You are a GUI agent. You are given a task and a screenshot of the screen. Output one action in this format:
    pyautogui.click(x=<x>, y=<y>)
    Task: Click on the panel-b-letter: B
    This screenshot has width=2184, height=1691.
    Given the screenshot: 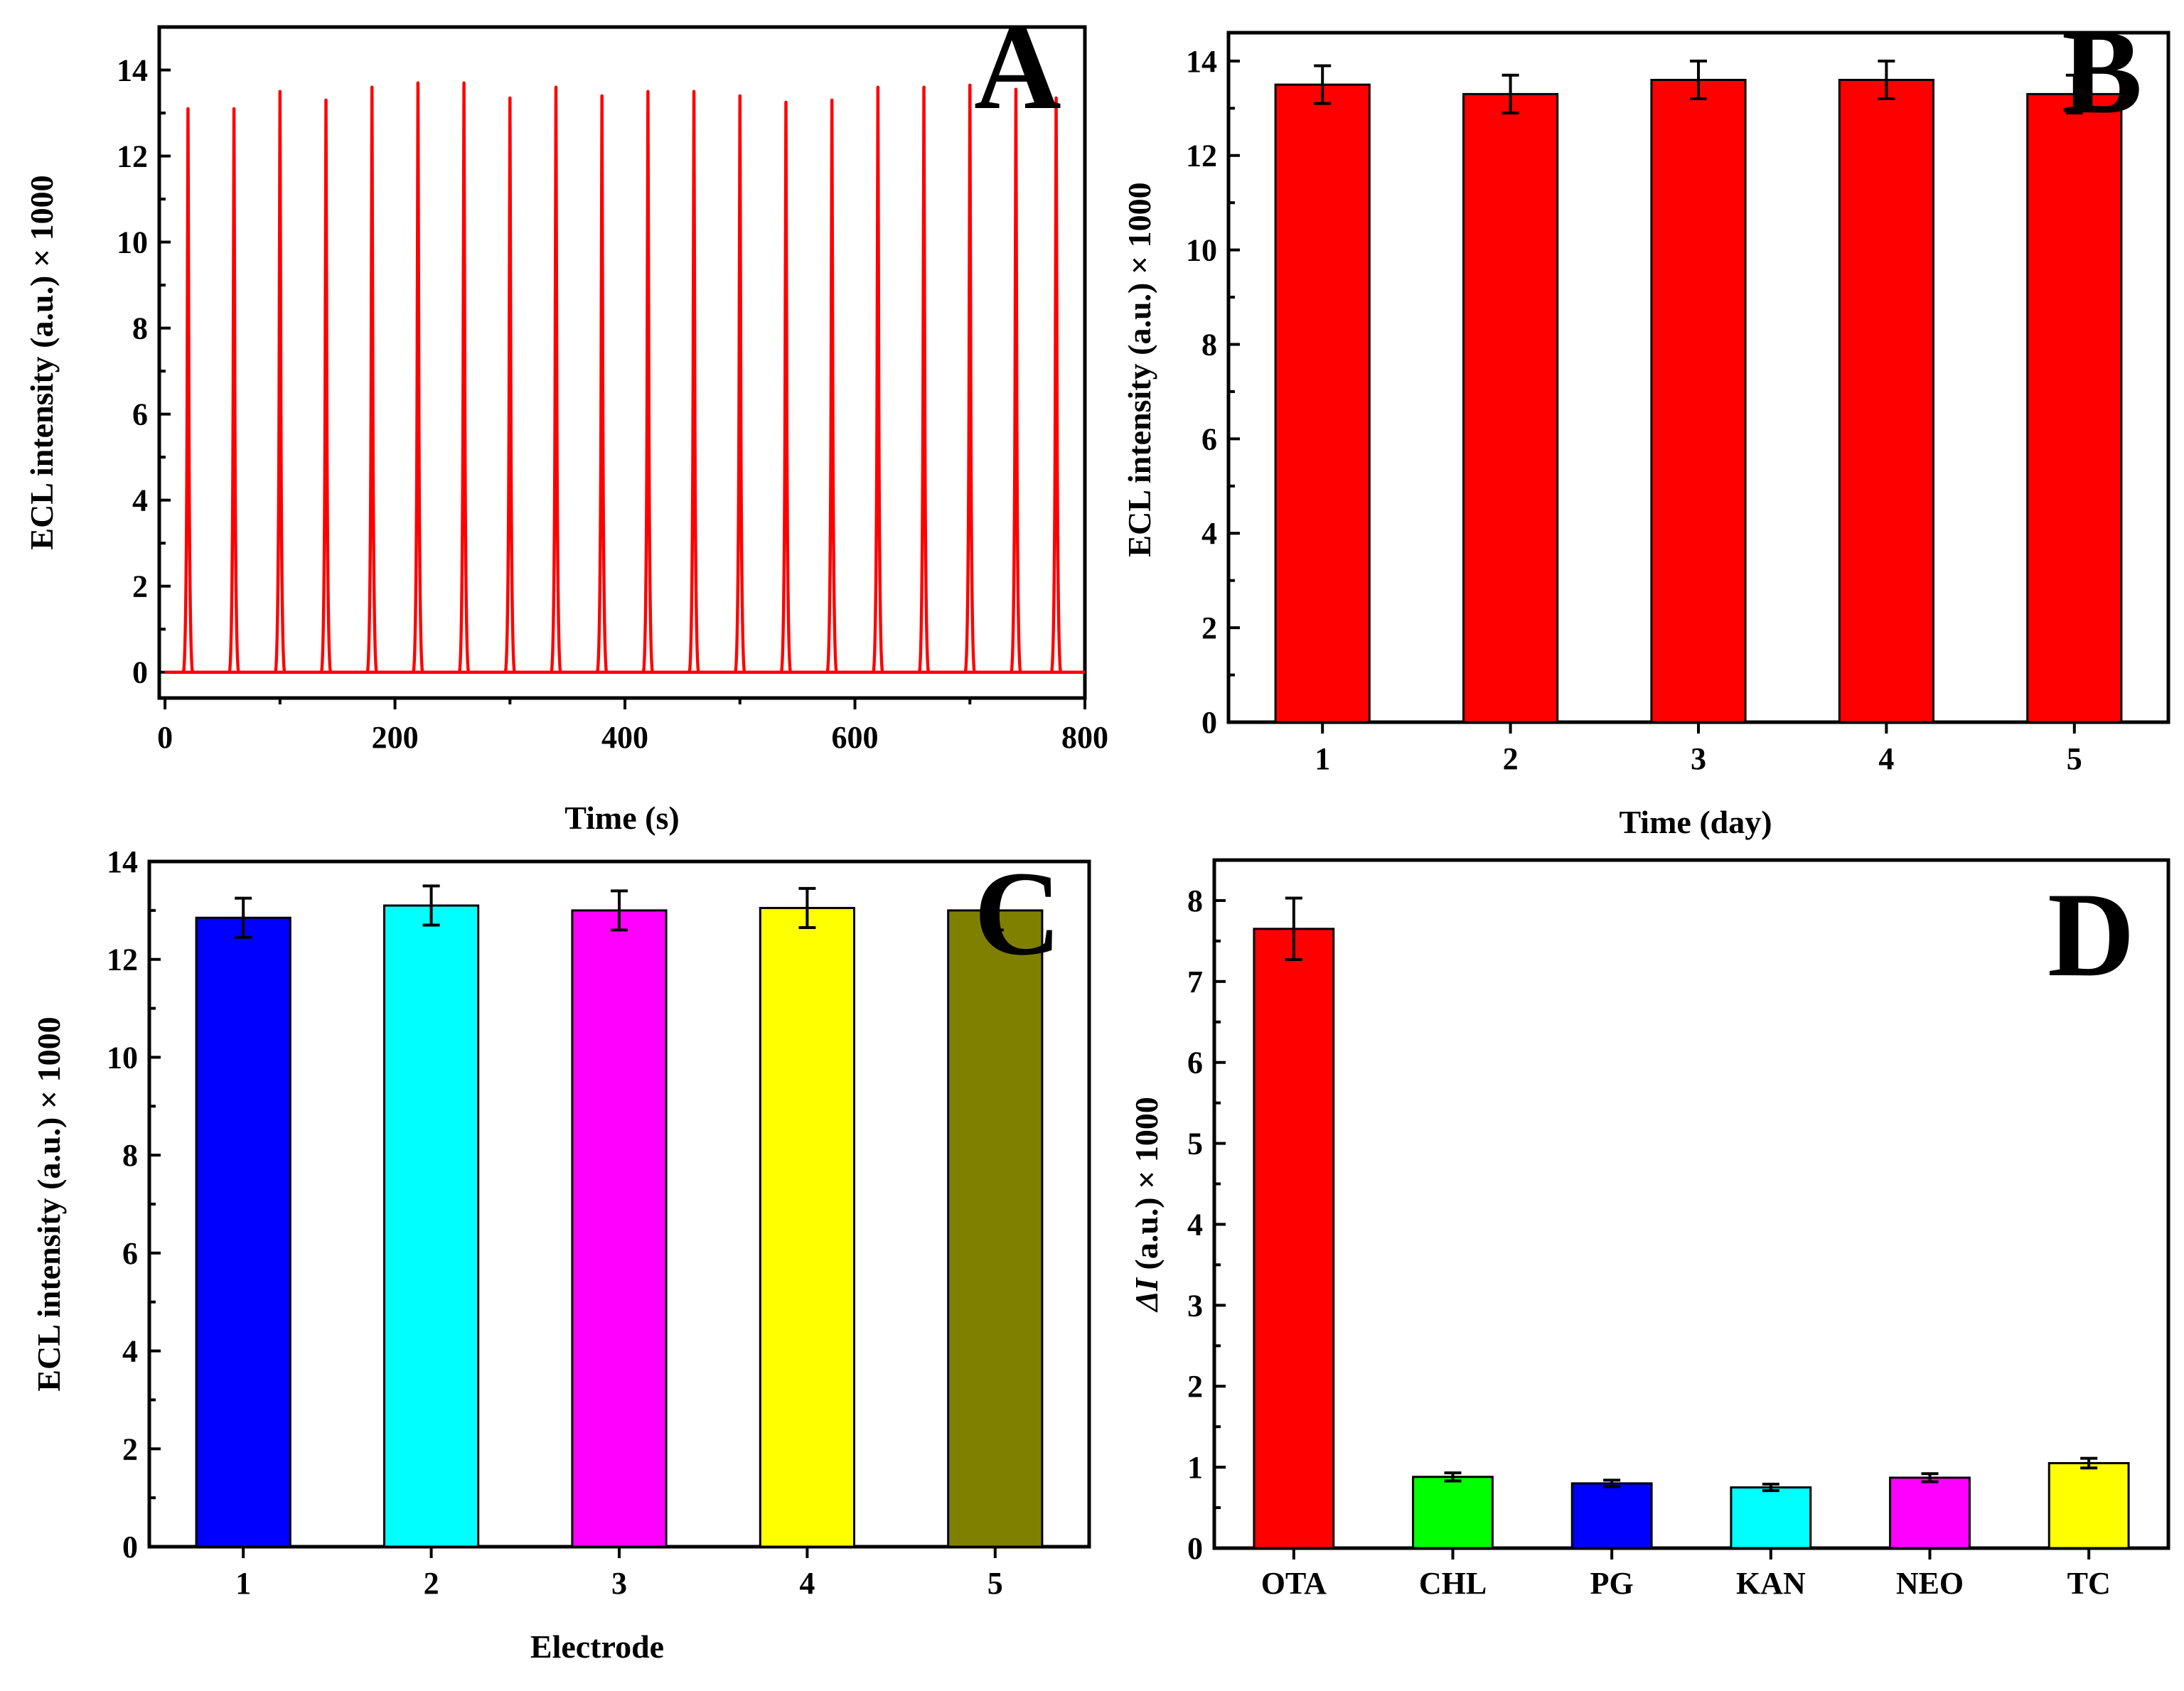 What is the action you would take?
    pyautogui.click(x=2102, y=72)
    